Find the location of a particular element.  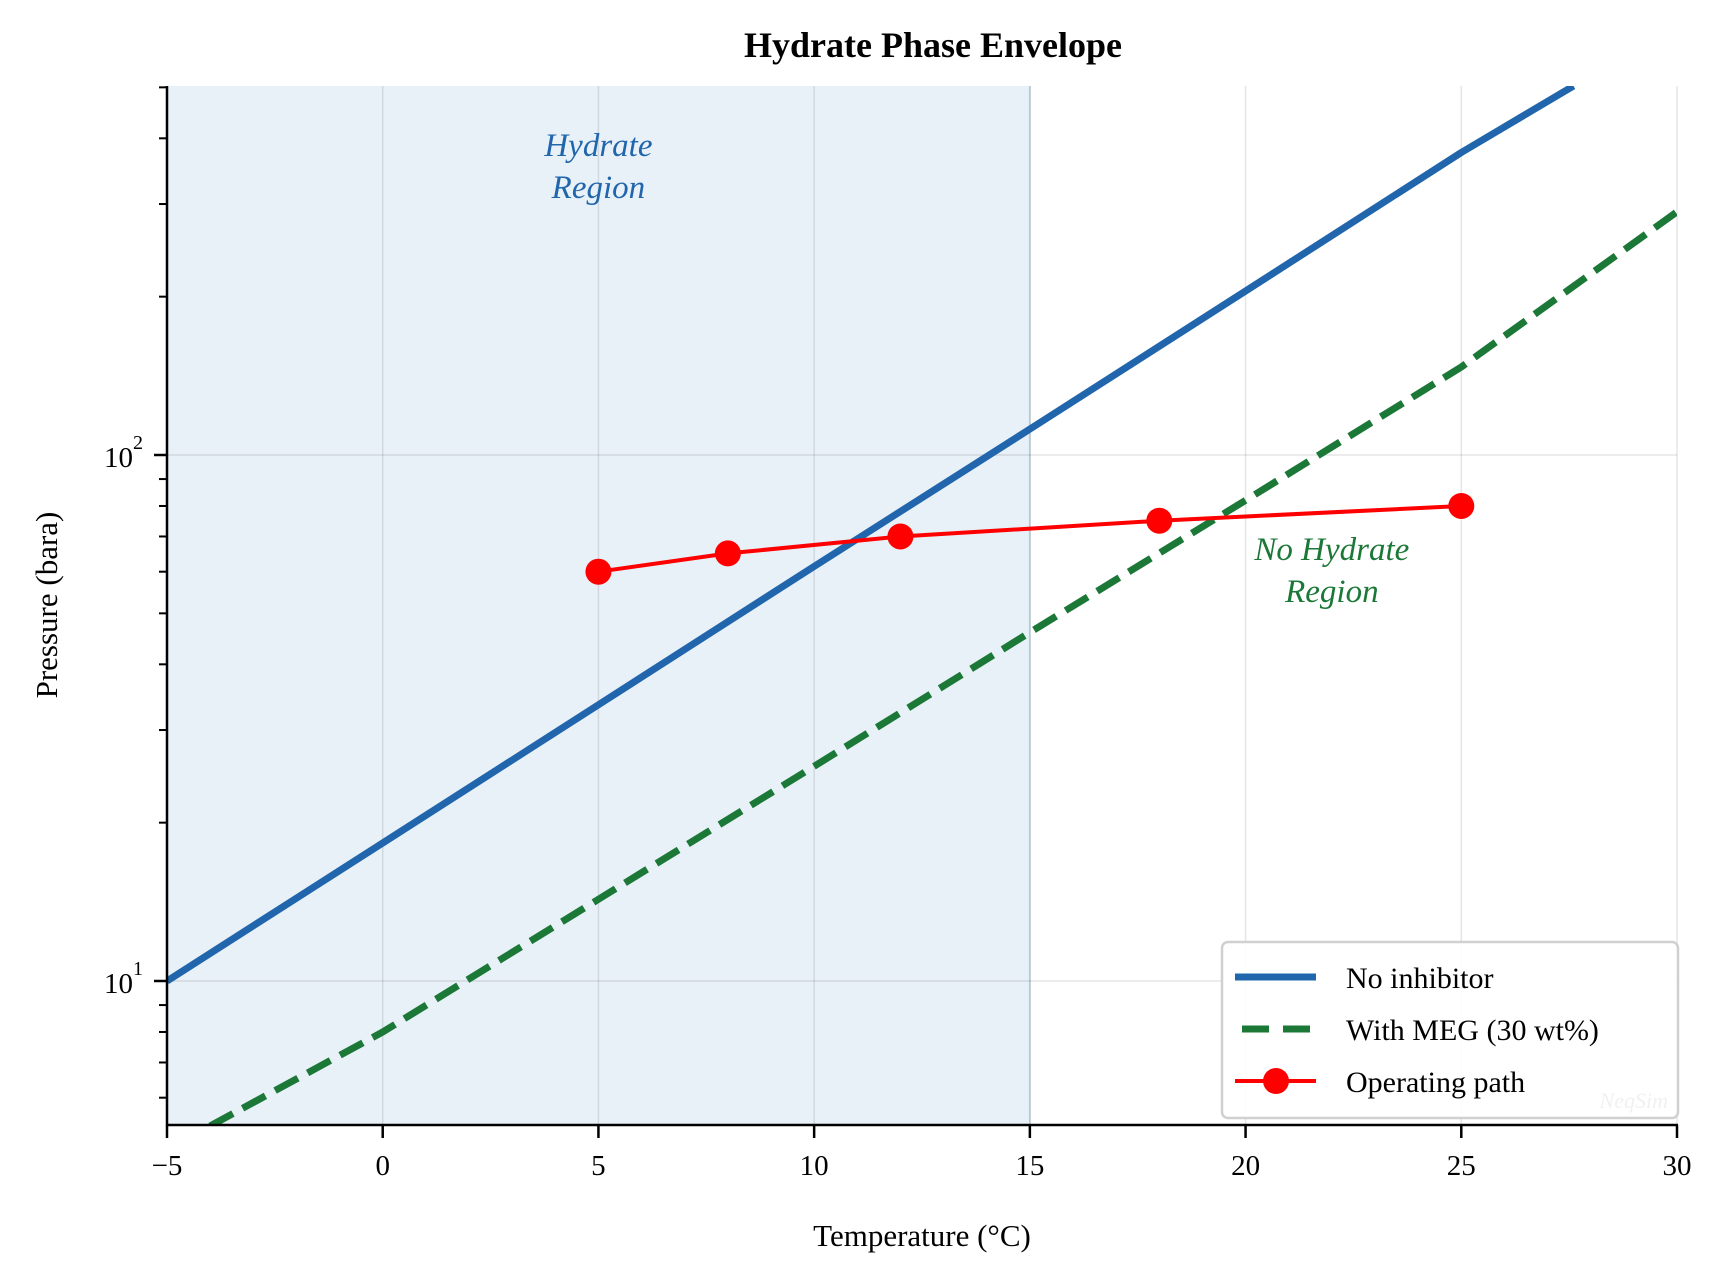

label-line: Hydrate is located at coordinates (597, 146).